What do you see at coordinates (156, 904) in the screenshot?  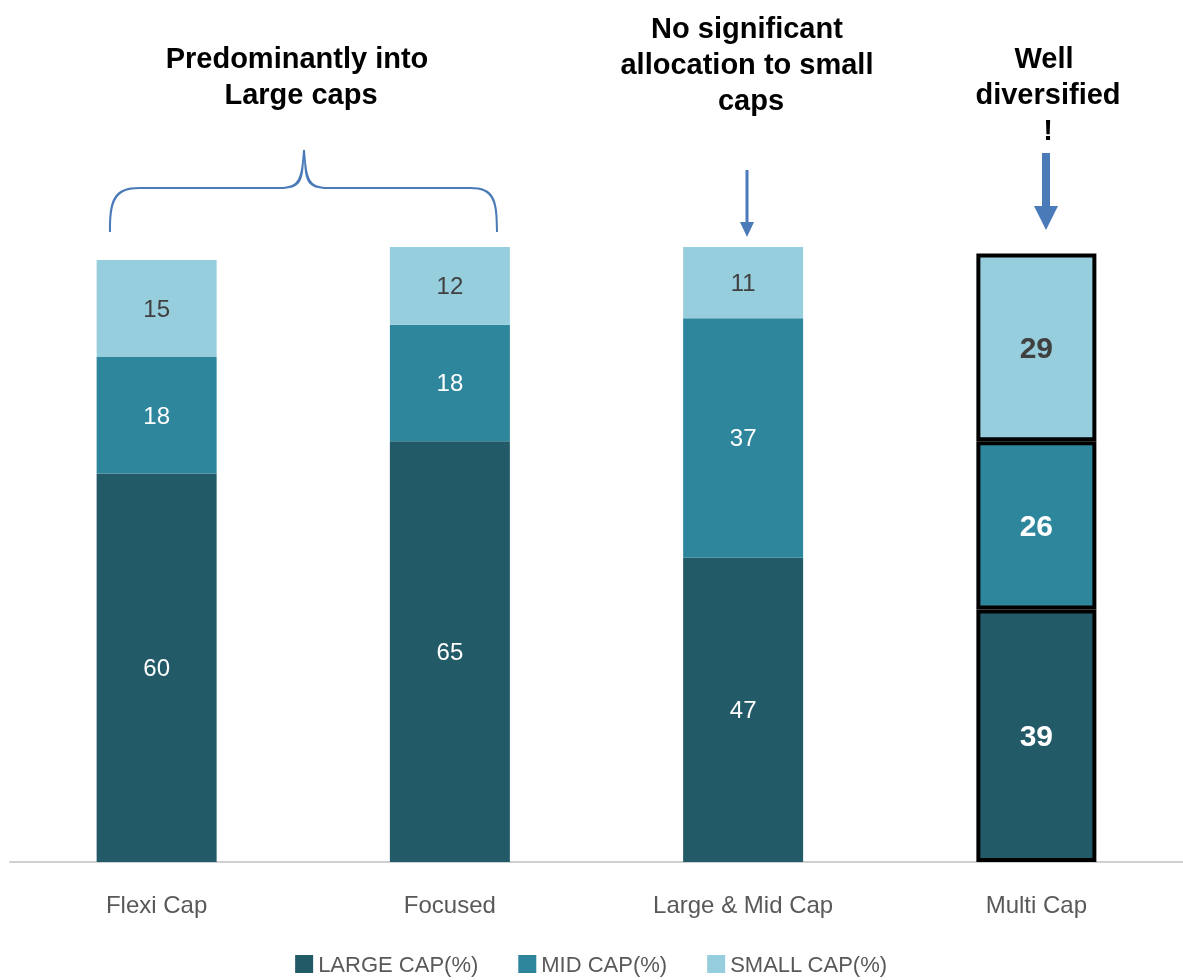 I see `x-tick-label: Flexi Cap` at bounding box center [156, 904].